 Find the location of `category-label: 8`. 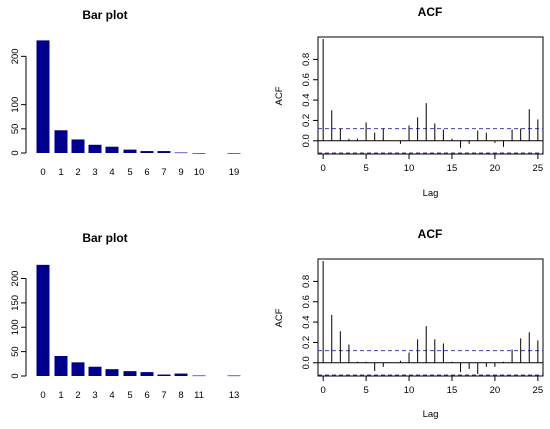

category-label: 8 is located at coordinates (180, 395).